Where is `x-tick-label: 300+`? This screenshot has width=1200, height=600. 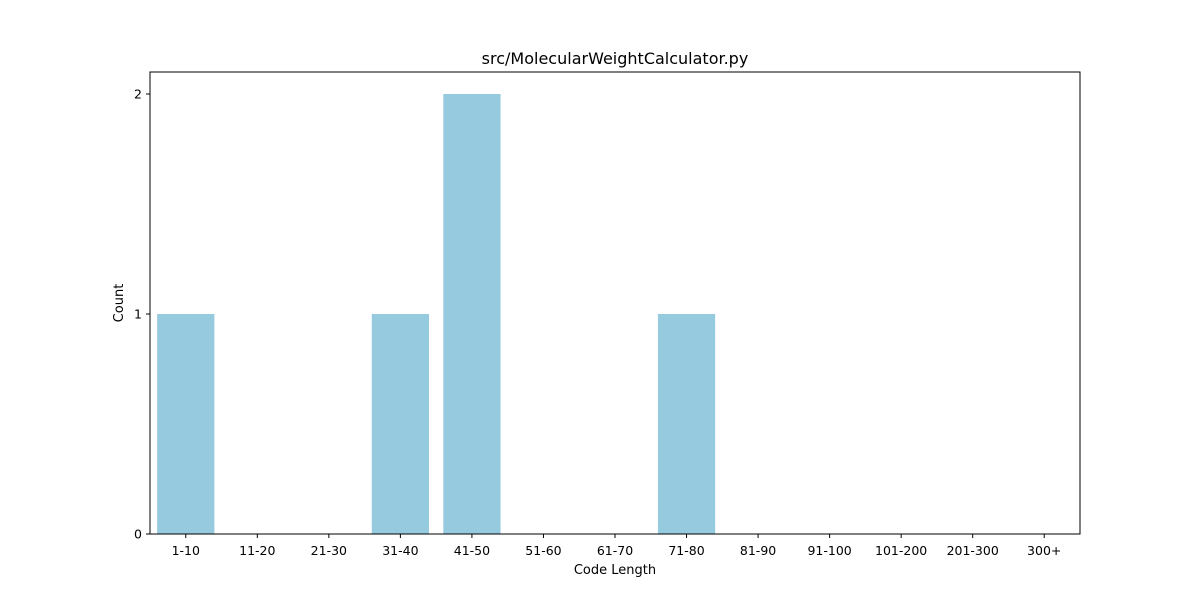
x-tick-label: 300+ is located at coordinates (1044, 550).